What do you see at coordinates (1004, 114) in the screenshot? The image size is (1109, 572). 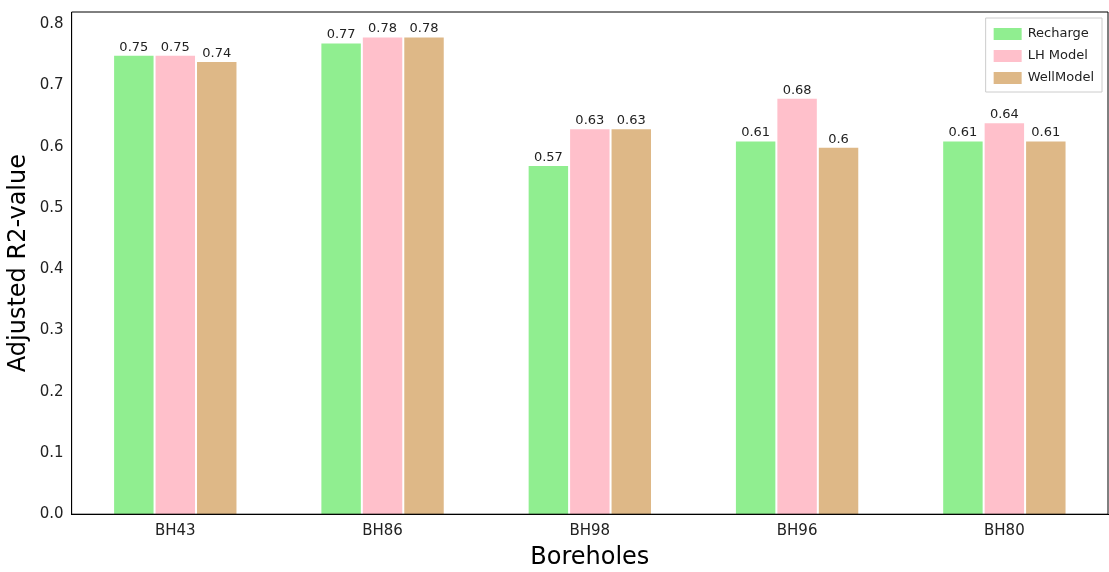 I see `data-label: 0.64` at bounding box center [1004, 114].